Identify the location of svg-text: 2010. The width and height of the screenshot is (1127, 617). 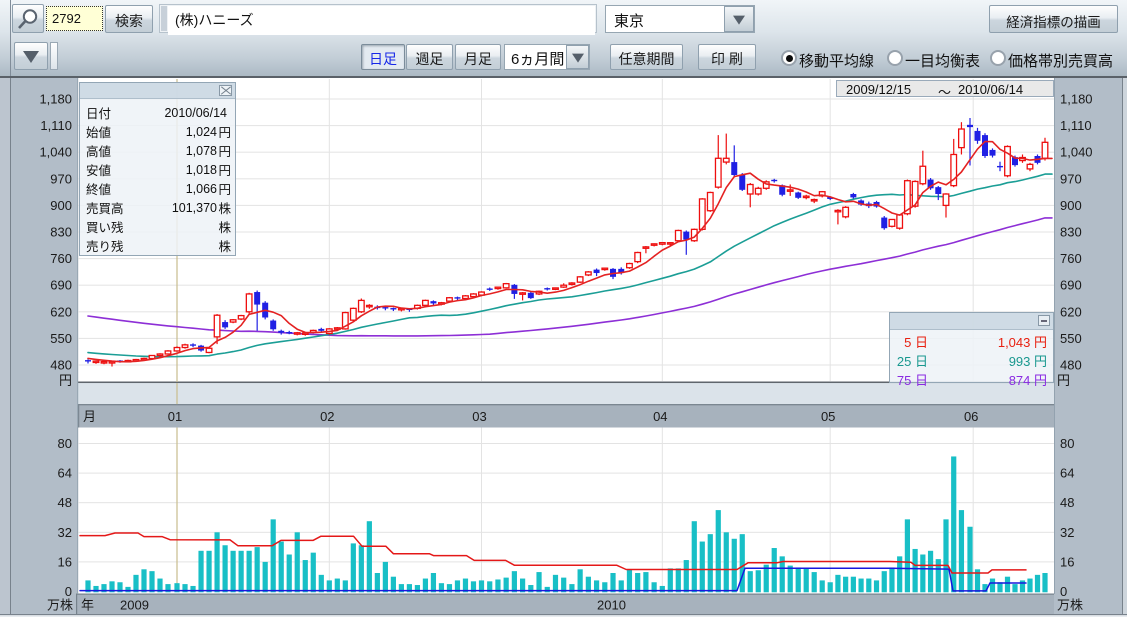
(611, 605).